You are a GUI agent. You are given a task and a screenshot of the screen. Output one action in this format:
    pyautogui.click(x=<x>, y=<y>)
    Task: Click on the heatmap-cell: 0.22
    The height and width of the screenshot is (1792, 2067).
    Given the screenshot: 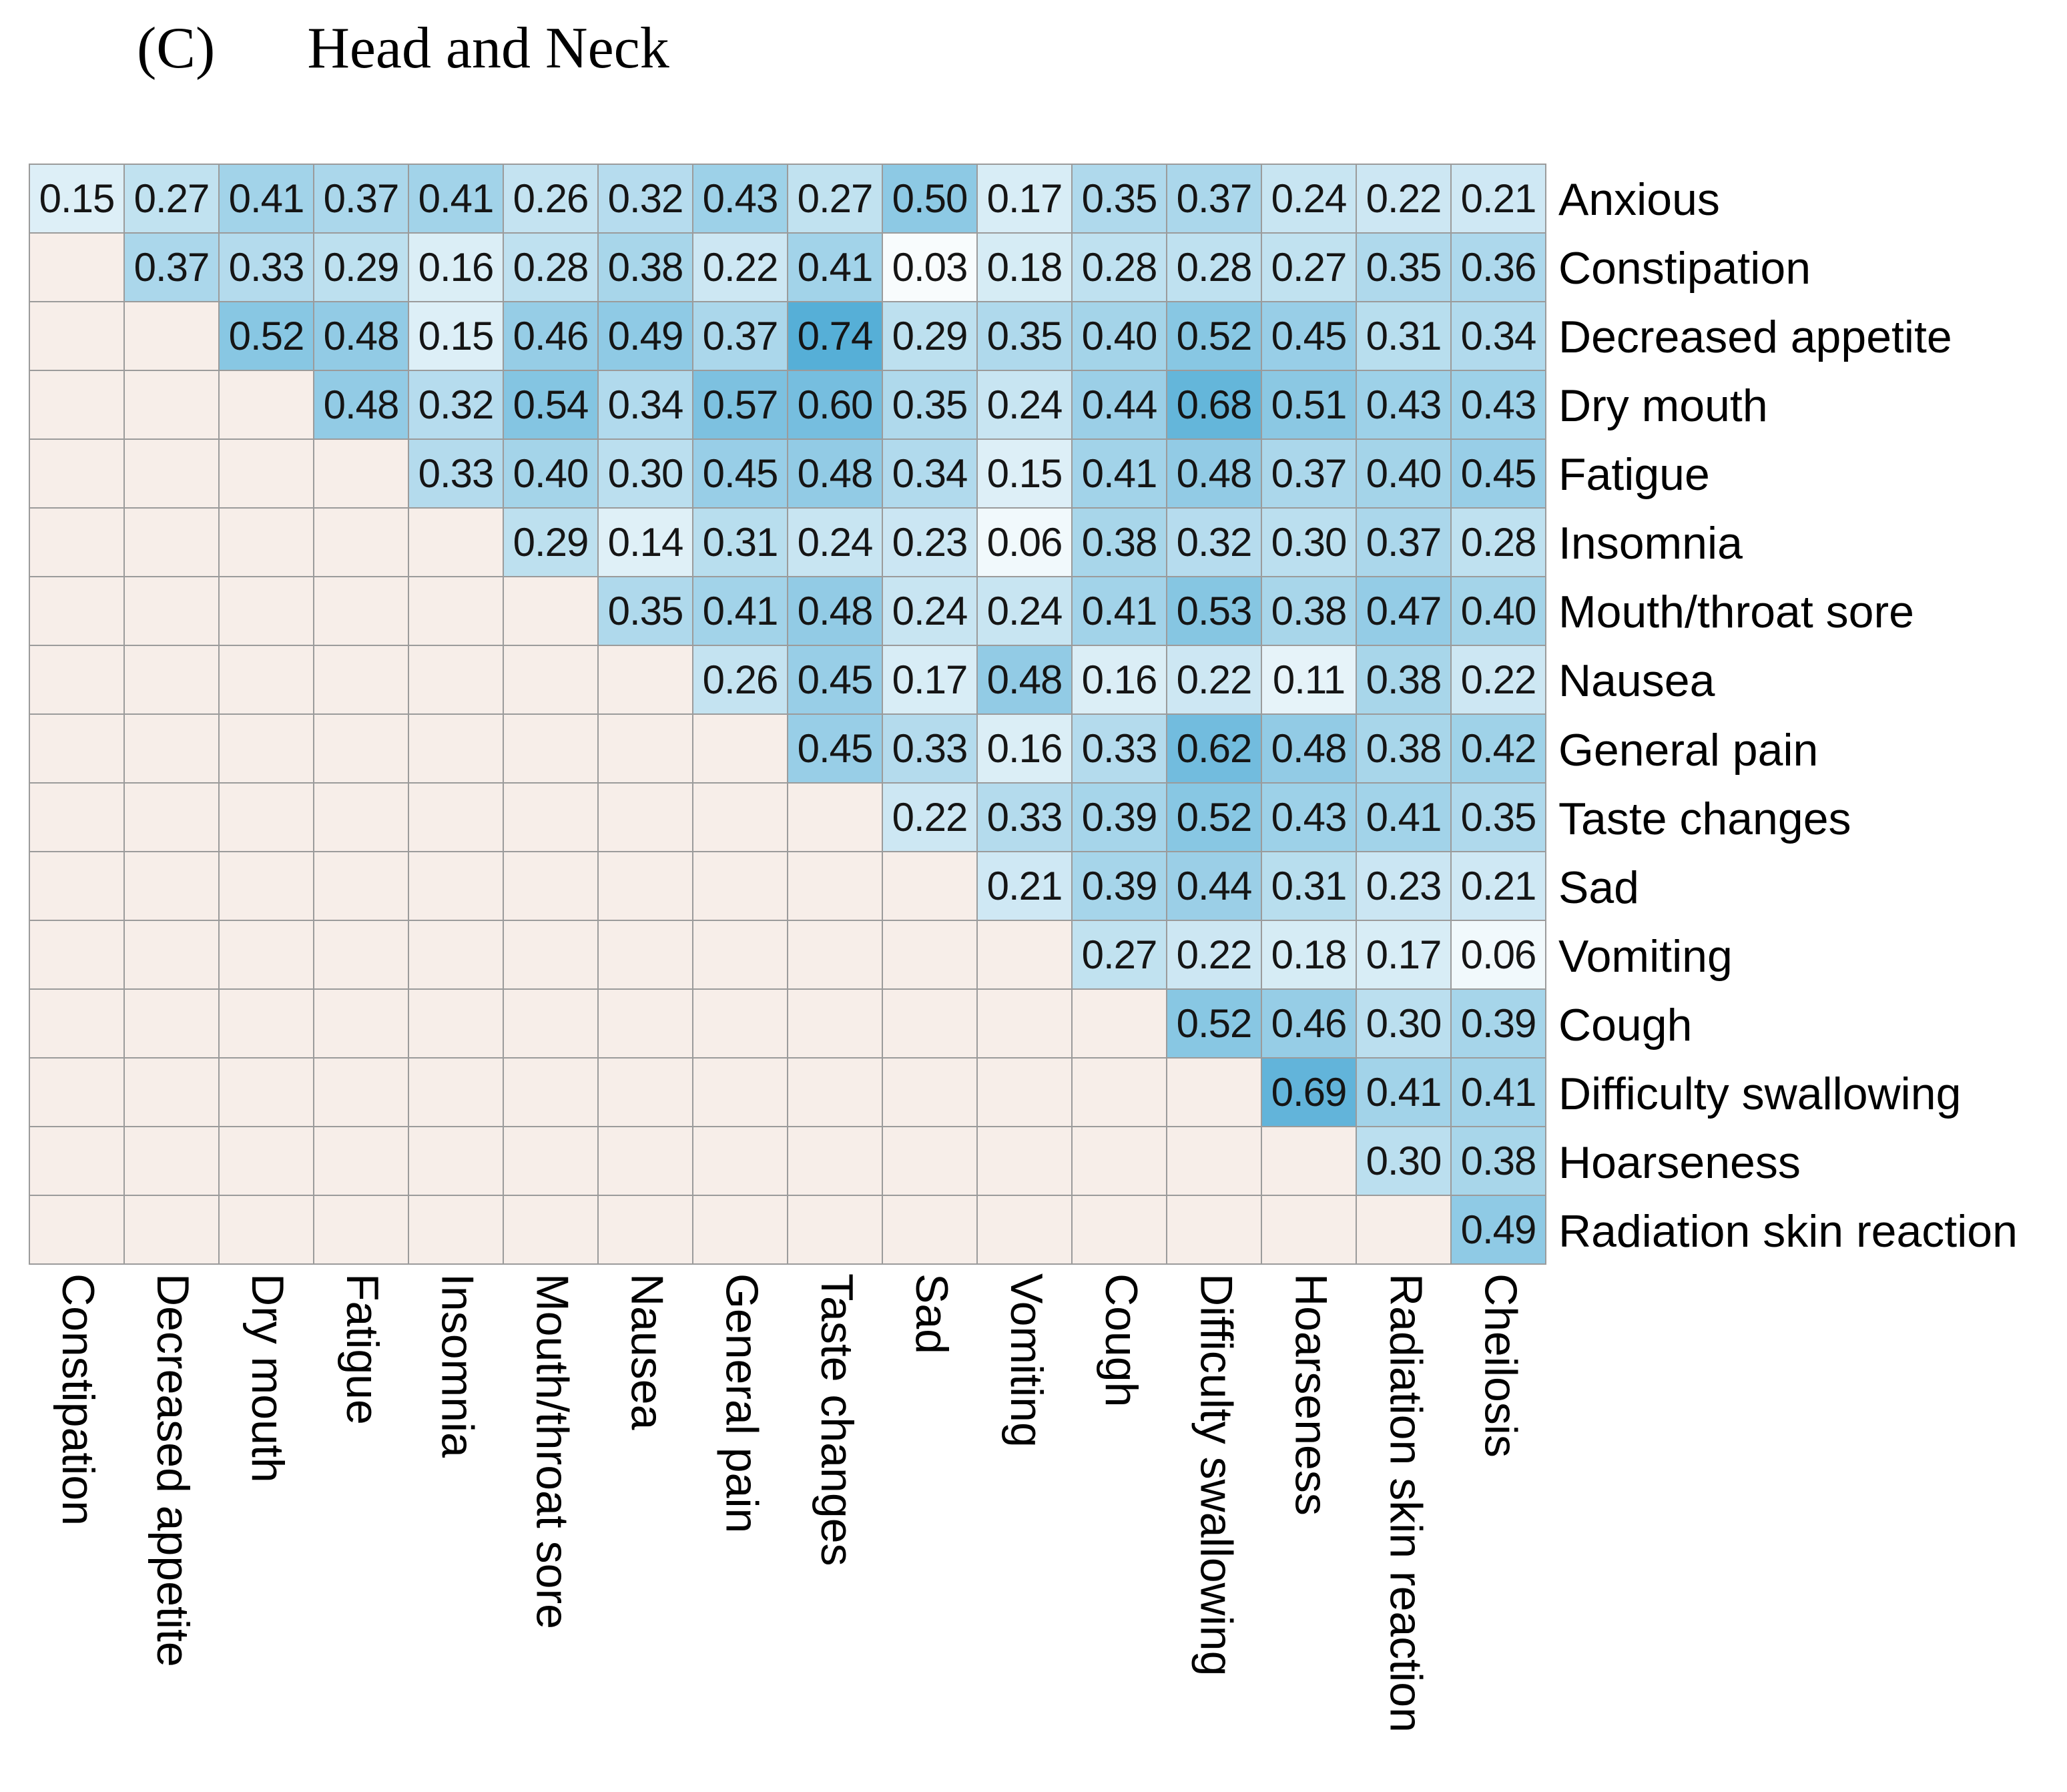 What is the action you would take?
    pyautogui.click(x=1214, y=954)
    